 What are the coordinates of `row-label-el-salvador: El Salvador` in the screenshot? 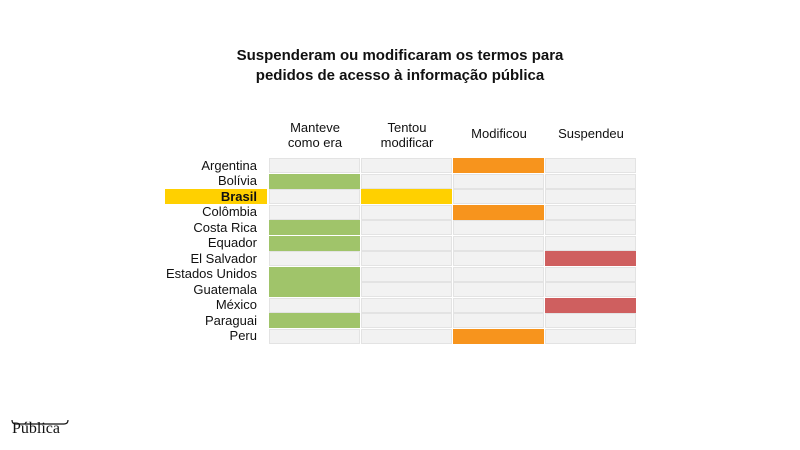 It's located at (223, 258).